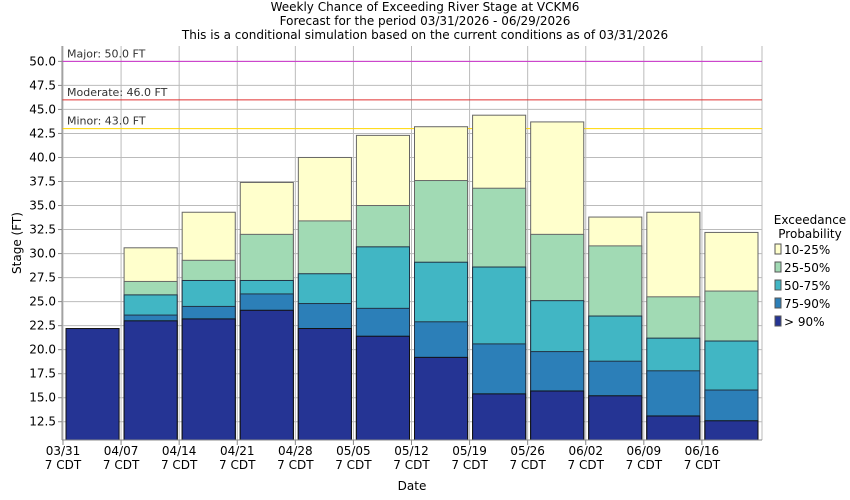  I want to click on legend-title: Probability, so click(809, 234).